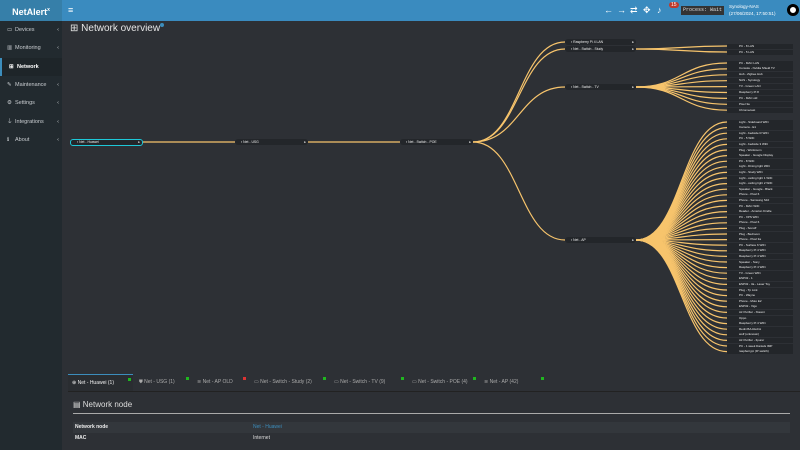  What do you see at coordinates (634, 10) in the screenshot?
I see `refresh-icon: ⇄` at bounding box center [634, 10].